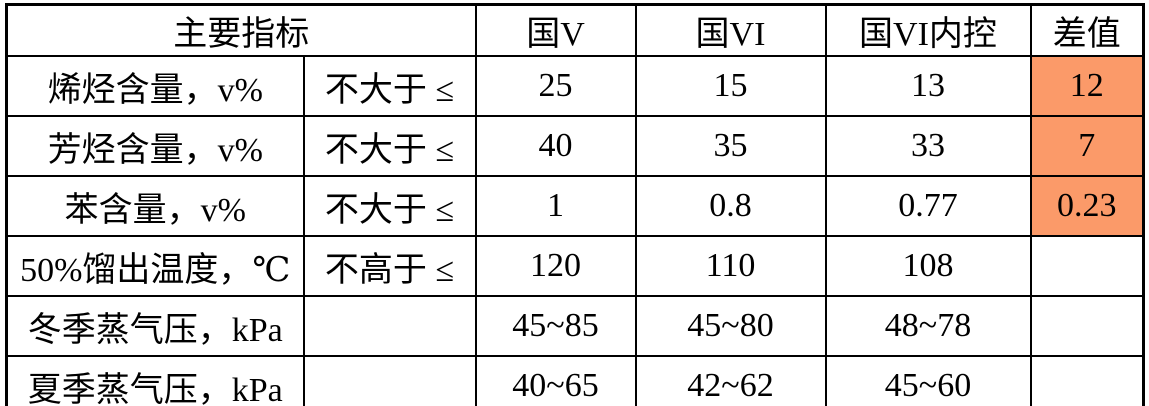 Image resolution: width=1149 pixels, height=406 pixels. Describe the element at coordinates (730, 206) in the screenshot. I see `value-guo-vi: 0.8` at that location.